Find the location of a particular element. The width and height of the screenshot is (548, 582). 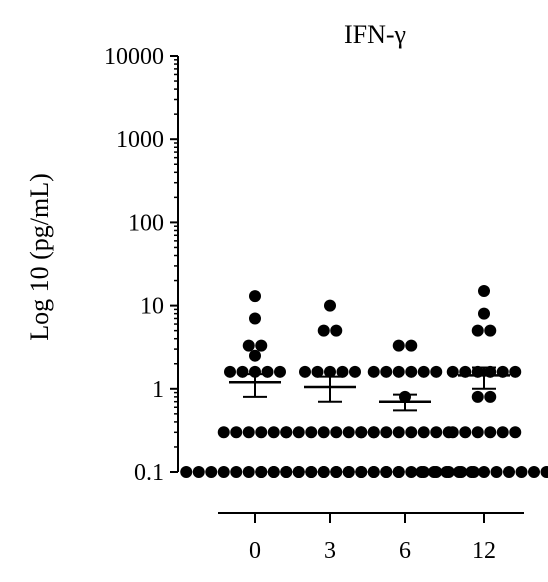

x-tick-label: 12 is located at coordinates (484, 551).